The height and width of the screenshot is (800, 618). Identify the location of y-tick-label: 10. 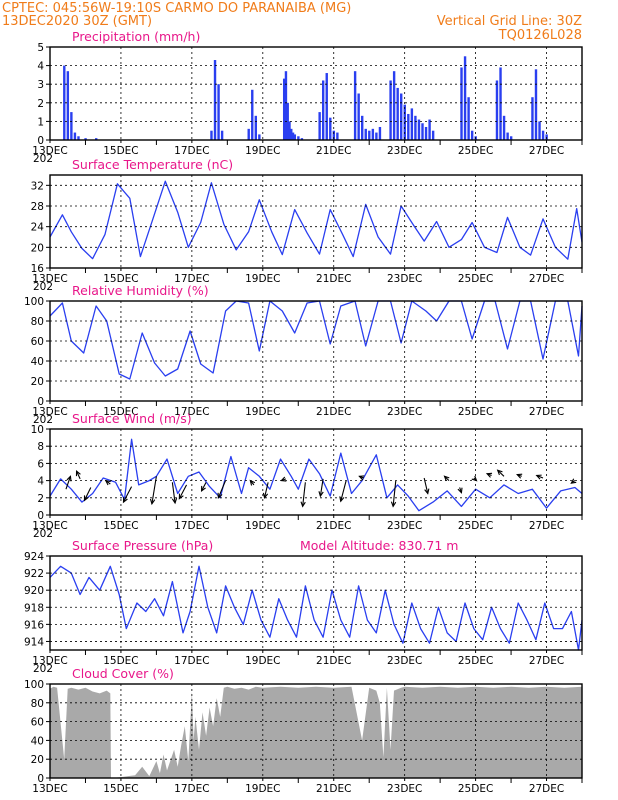
(37, 430).